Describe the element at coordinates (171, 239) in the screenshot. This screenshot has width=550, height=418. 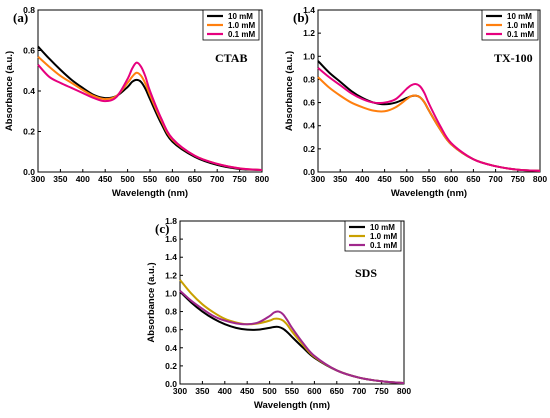
I see `y-tick-label: 1.6` at that location.